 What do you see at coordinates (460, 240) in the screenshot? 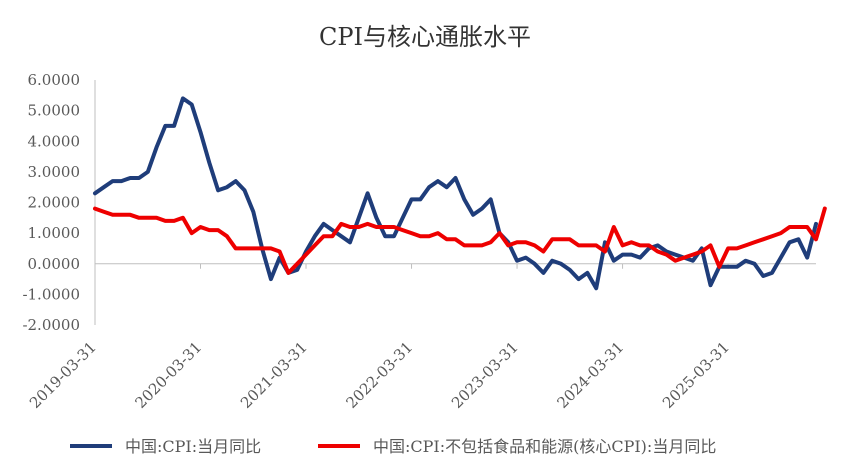
I see `series-line-core-cpi` at bounding box center [460, 240].